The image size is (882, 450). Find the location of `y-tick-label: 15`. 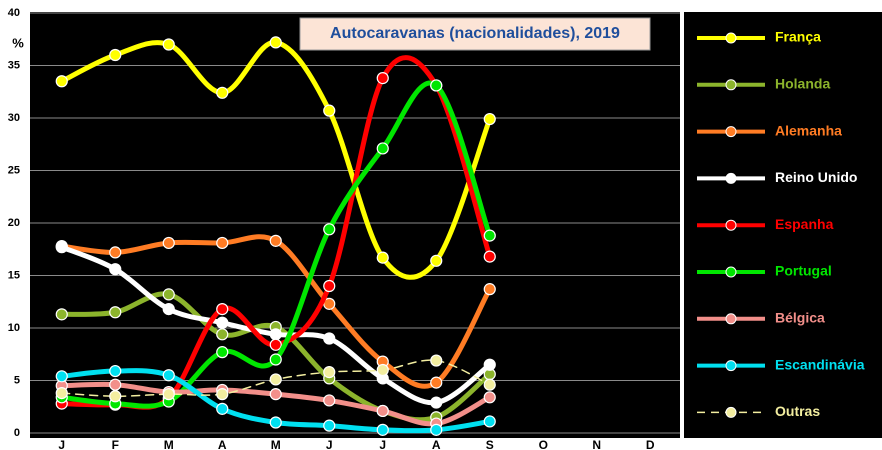

y-tick-label: 15 is located at coordinates (14, 275).